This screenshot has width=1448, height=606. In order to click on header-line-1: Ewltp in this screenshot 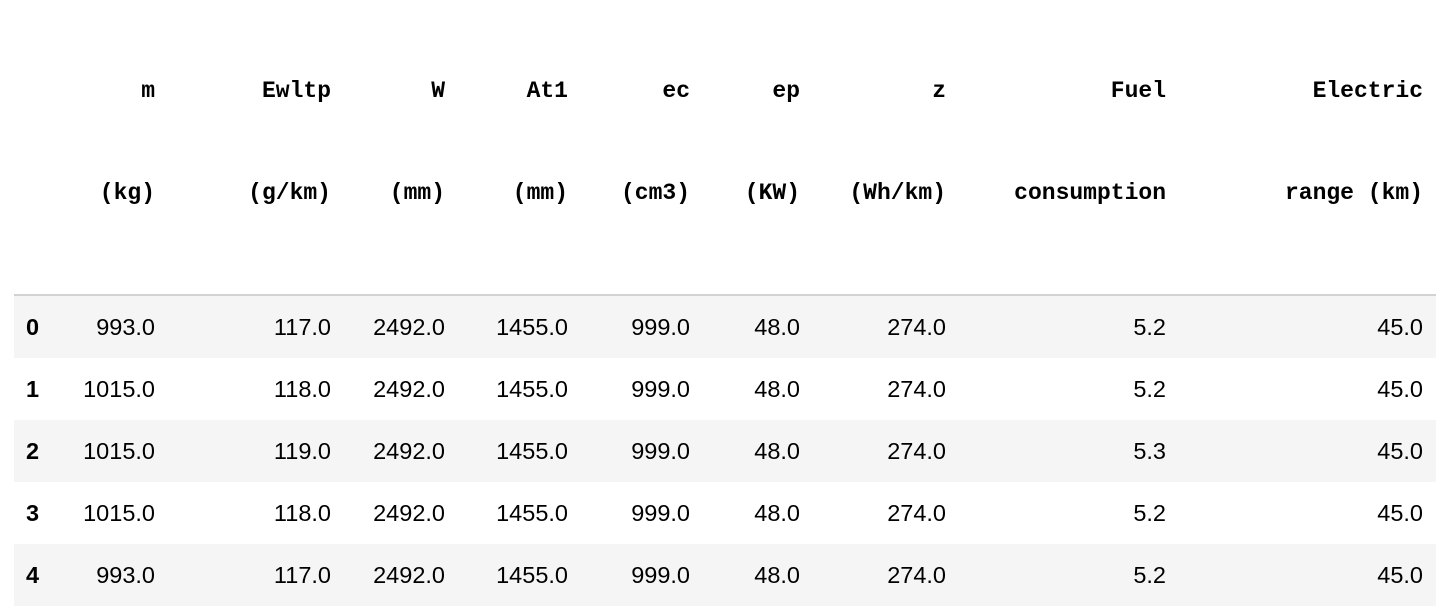, I will do `click(296, 91)`.